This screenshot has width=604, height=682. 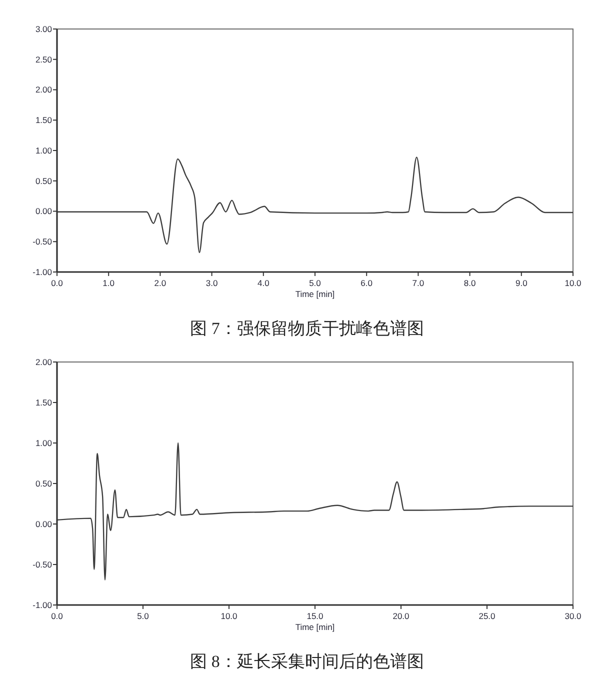 What do you see at coordinates (263, 283) in the screenshot?
I see `x-tick-label: 4.0` at bounding box center [263, 283].